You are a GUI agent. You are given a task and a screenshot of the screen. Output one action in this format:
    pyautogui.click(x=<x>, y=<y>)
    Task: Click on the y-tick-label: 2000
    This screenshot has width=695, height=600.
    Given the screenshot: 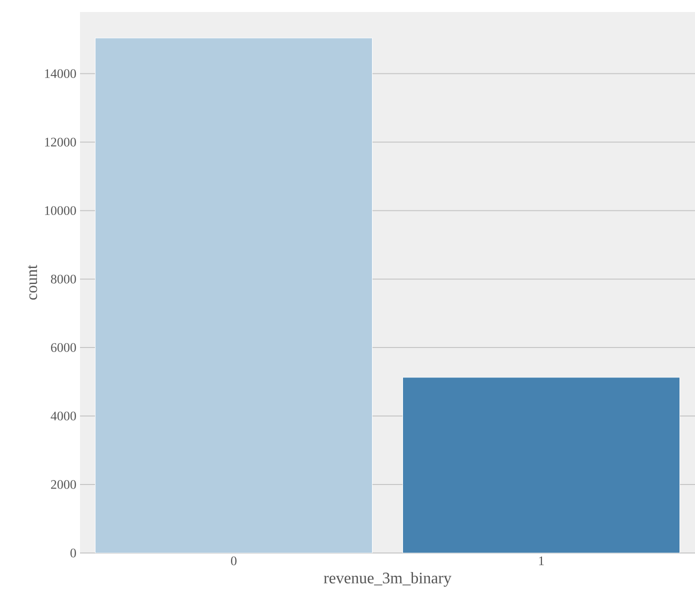 What is the action you would take?
    pyautogui.click(x=63, y=484)
    